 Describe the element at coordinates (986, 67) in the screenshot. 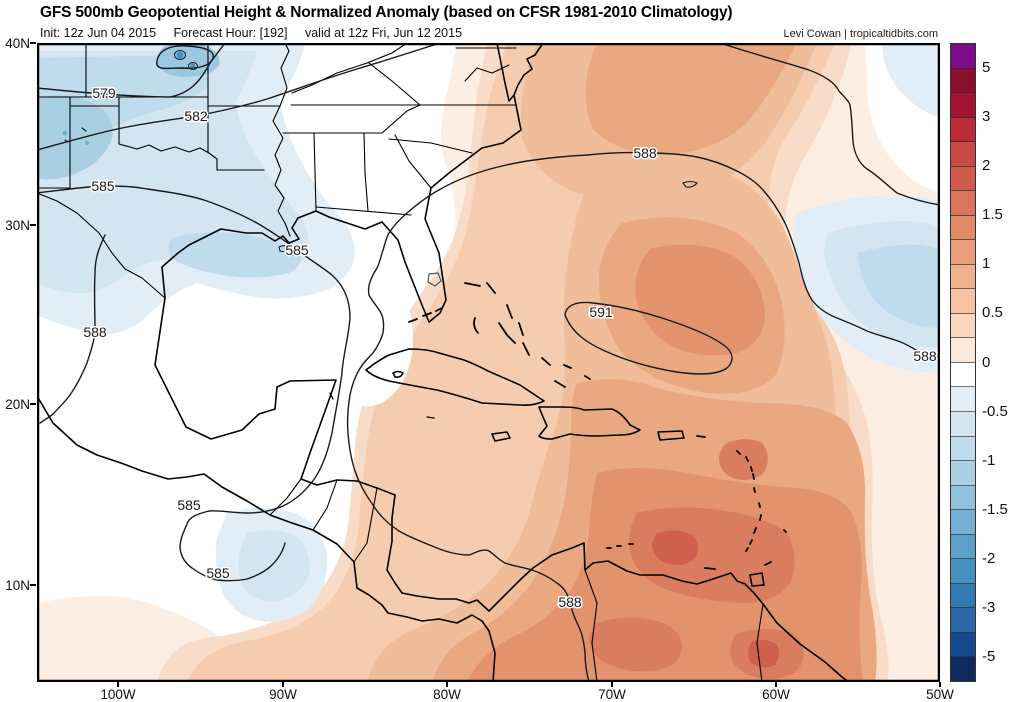

I see `colorbar-tick-label: 5` at that location.